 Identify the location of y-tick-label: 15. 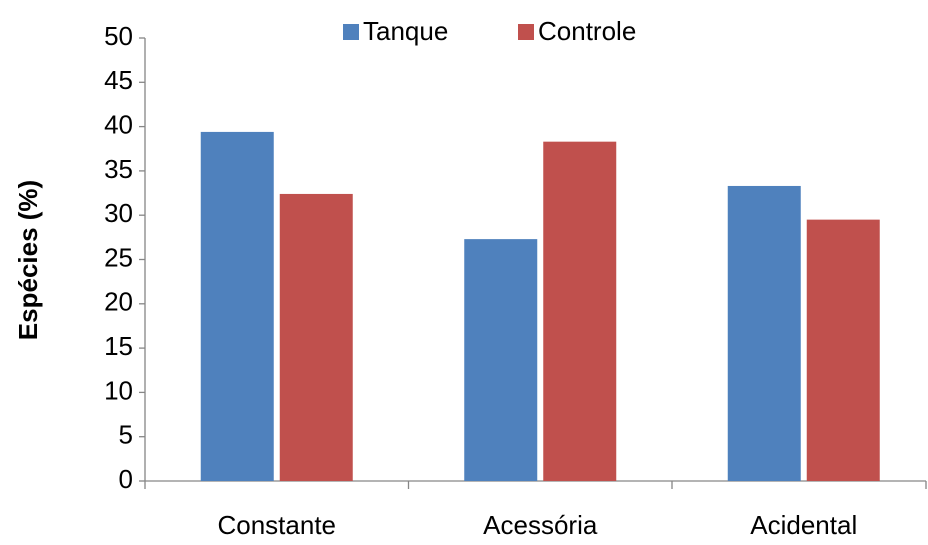
(118, 346).